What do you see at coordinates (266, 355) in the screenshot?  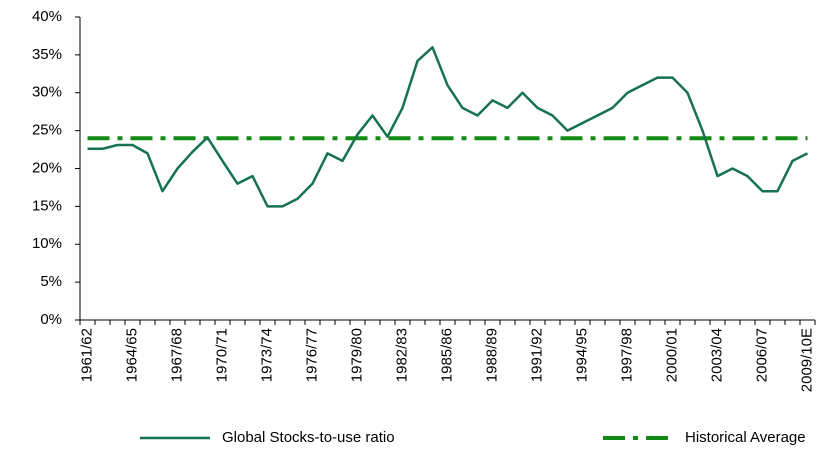 I see `x-tick-label: 1973/74` at bounding box center [266, 355].